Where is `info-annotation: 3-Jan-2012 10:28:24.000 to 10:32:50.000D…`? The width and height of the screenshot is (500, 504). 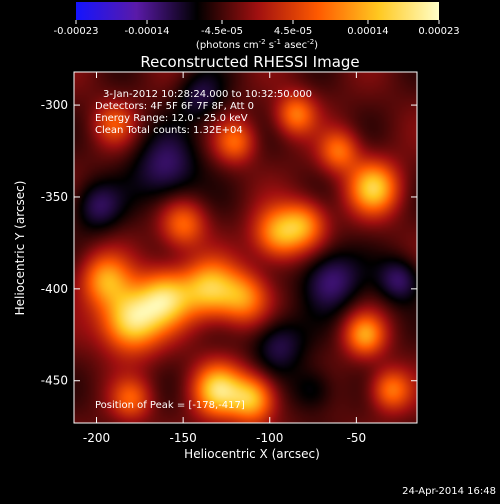
info-annotation: 3-Jan-2012 10:28:24.000 to 10:32:50.000D… is located at coordinates (203, 112).